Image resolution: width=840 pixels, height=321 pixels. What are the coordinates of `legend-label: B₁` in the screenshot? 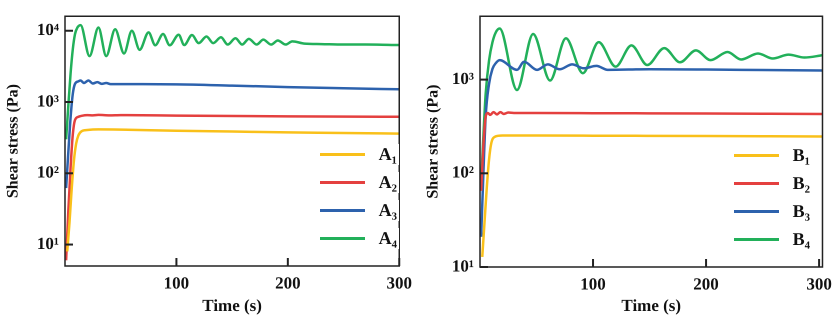 It's located at (801, 155).